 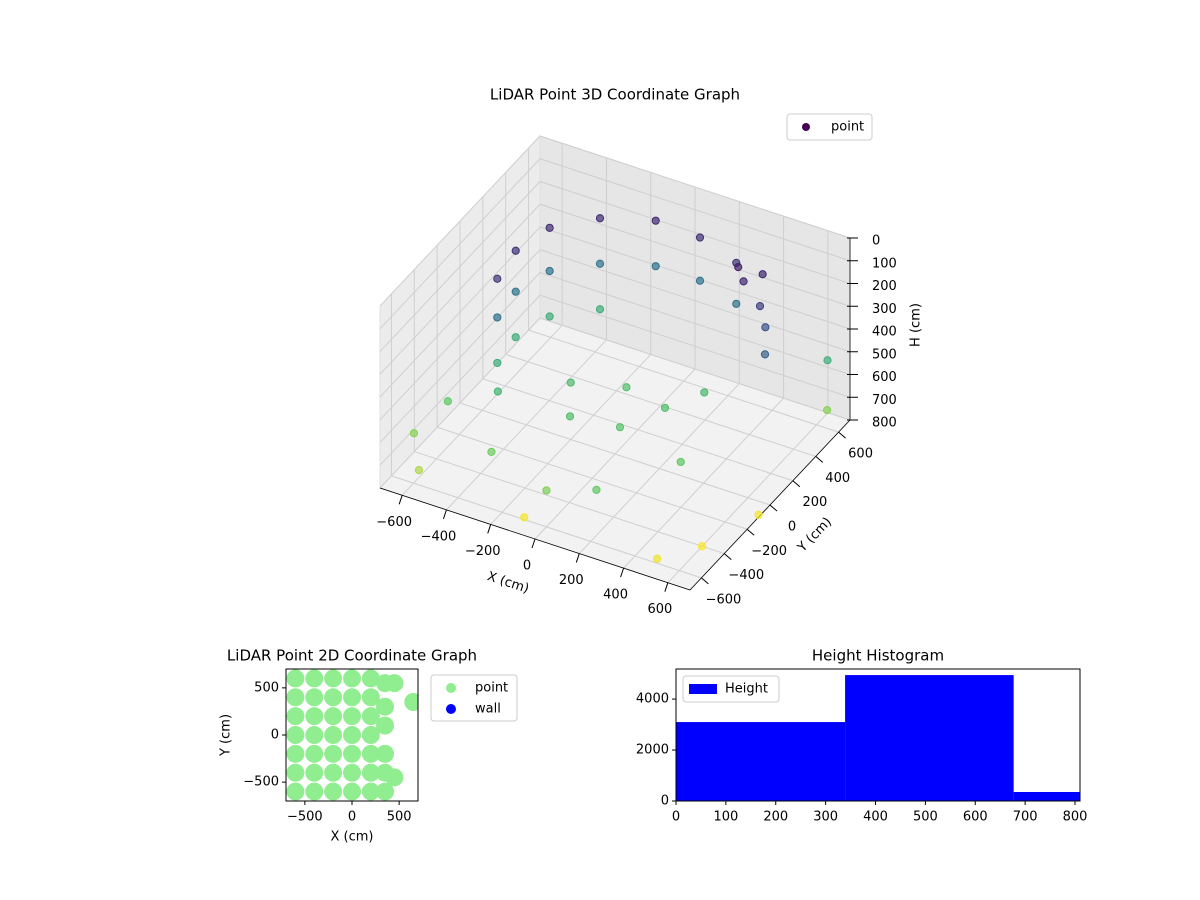 I want to click on z-tick-label: 600, so click(x=884, y=377).